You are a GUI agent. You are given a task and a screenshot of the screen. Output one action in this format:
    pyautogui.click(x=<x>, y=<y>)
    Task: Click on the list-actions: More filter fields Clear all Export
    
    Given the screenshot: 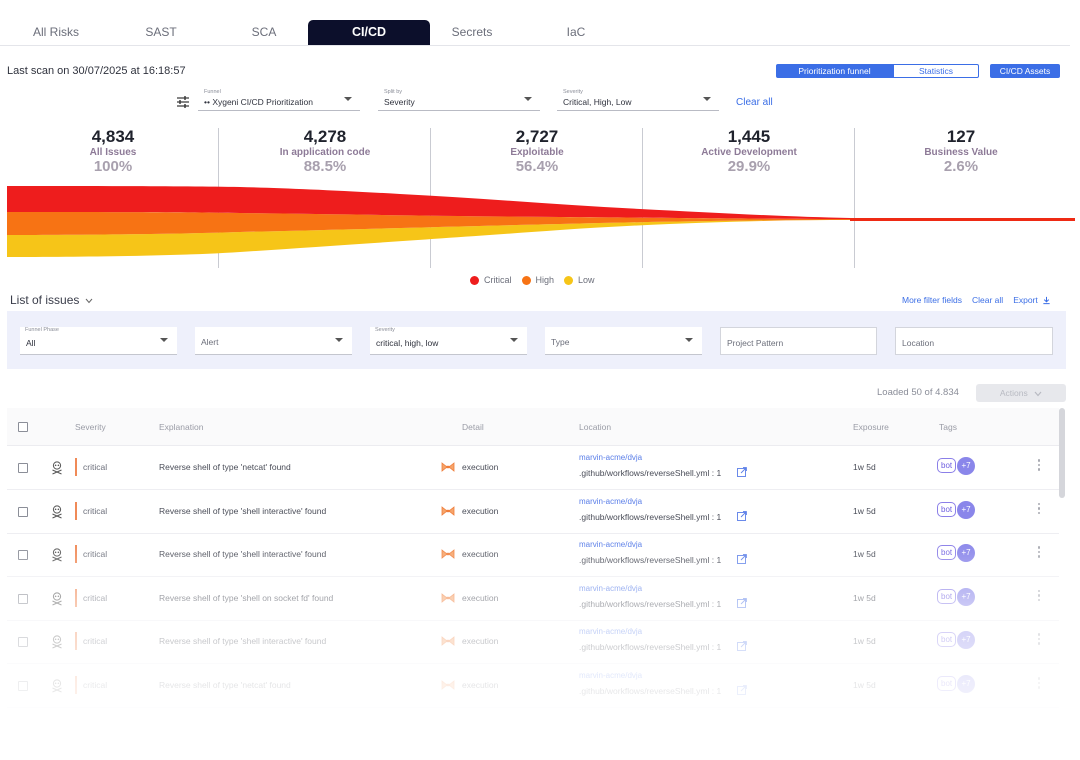 What is the action you would take?
    pyautogui.click(x=976, y=300)
    